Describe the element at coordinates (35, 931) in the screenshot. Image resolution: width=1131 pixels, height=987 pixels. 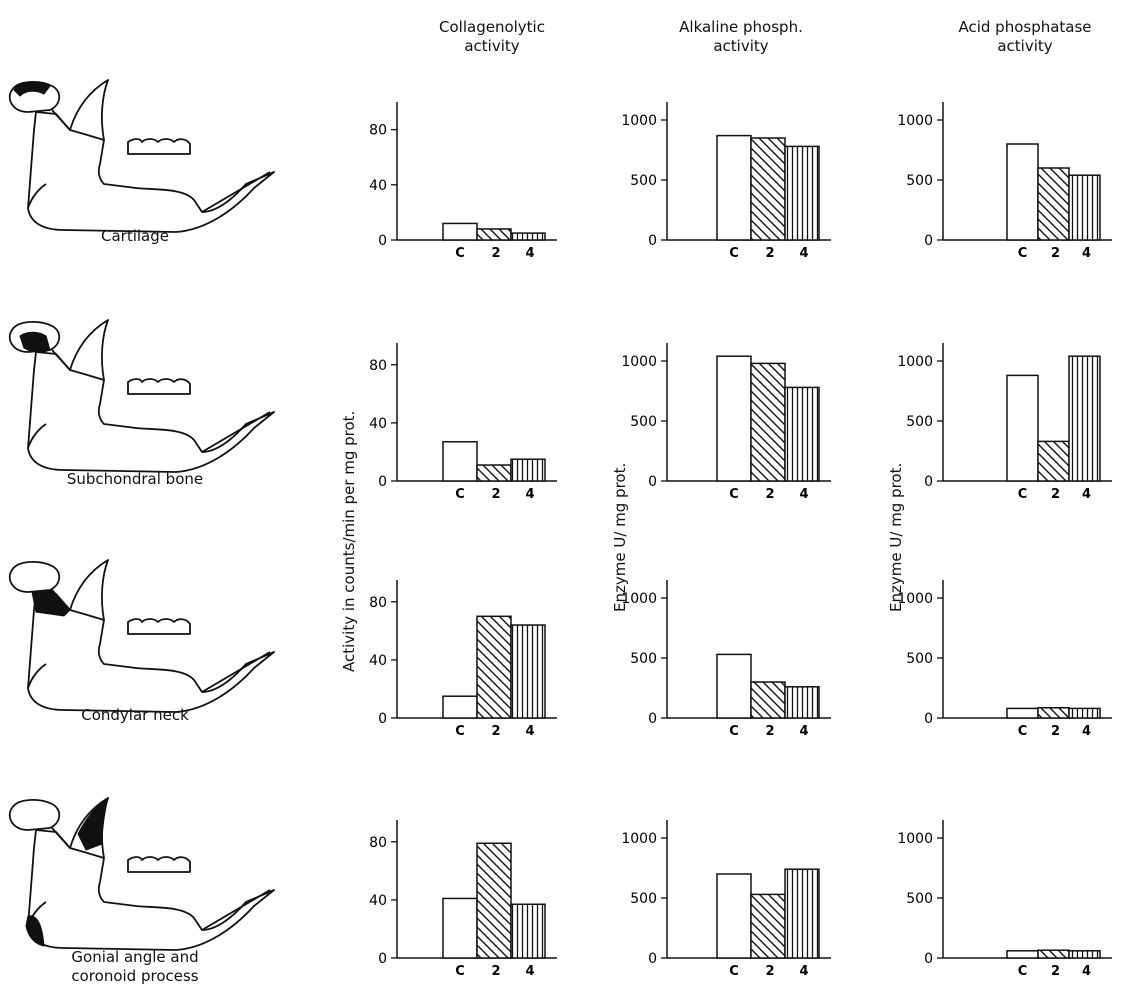
I see `highlight-gonial` at that location.